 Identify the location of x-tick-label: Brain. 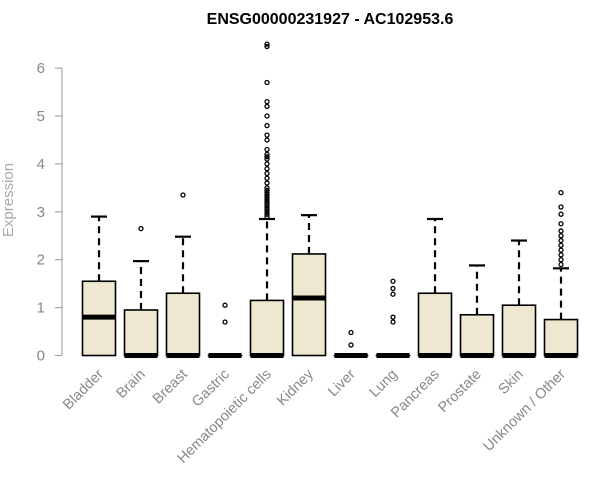
(131, 384).